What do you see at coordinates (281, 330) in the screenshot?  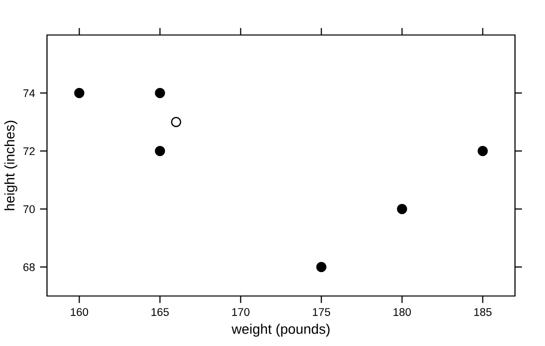 I see `x-axis-title: weight (pounds)` at bounding box center [281, 330].